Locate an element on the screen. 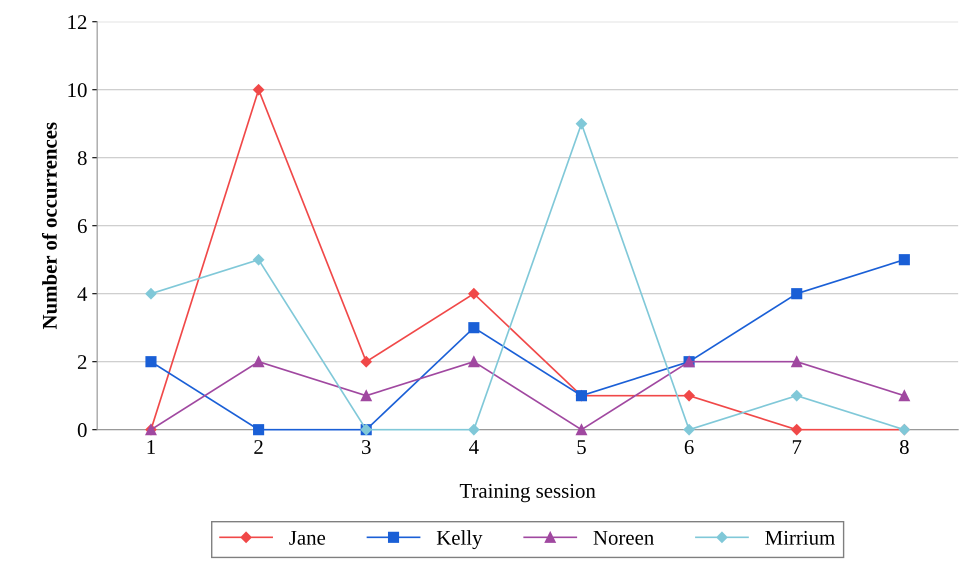 The height and width of the screenshot is (587, 962). x-tick-label: 7 is located at coordinates (797, 447).